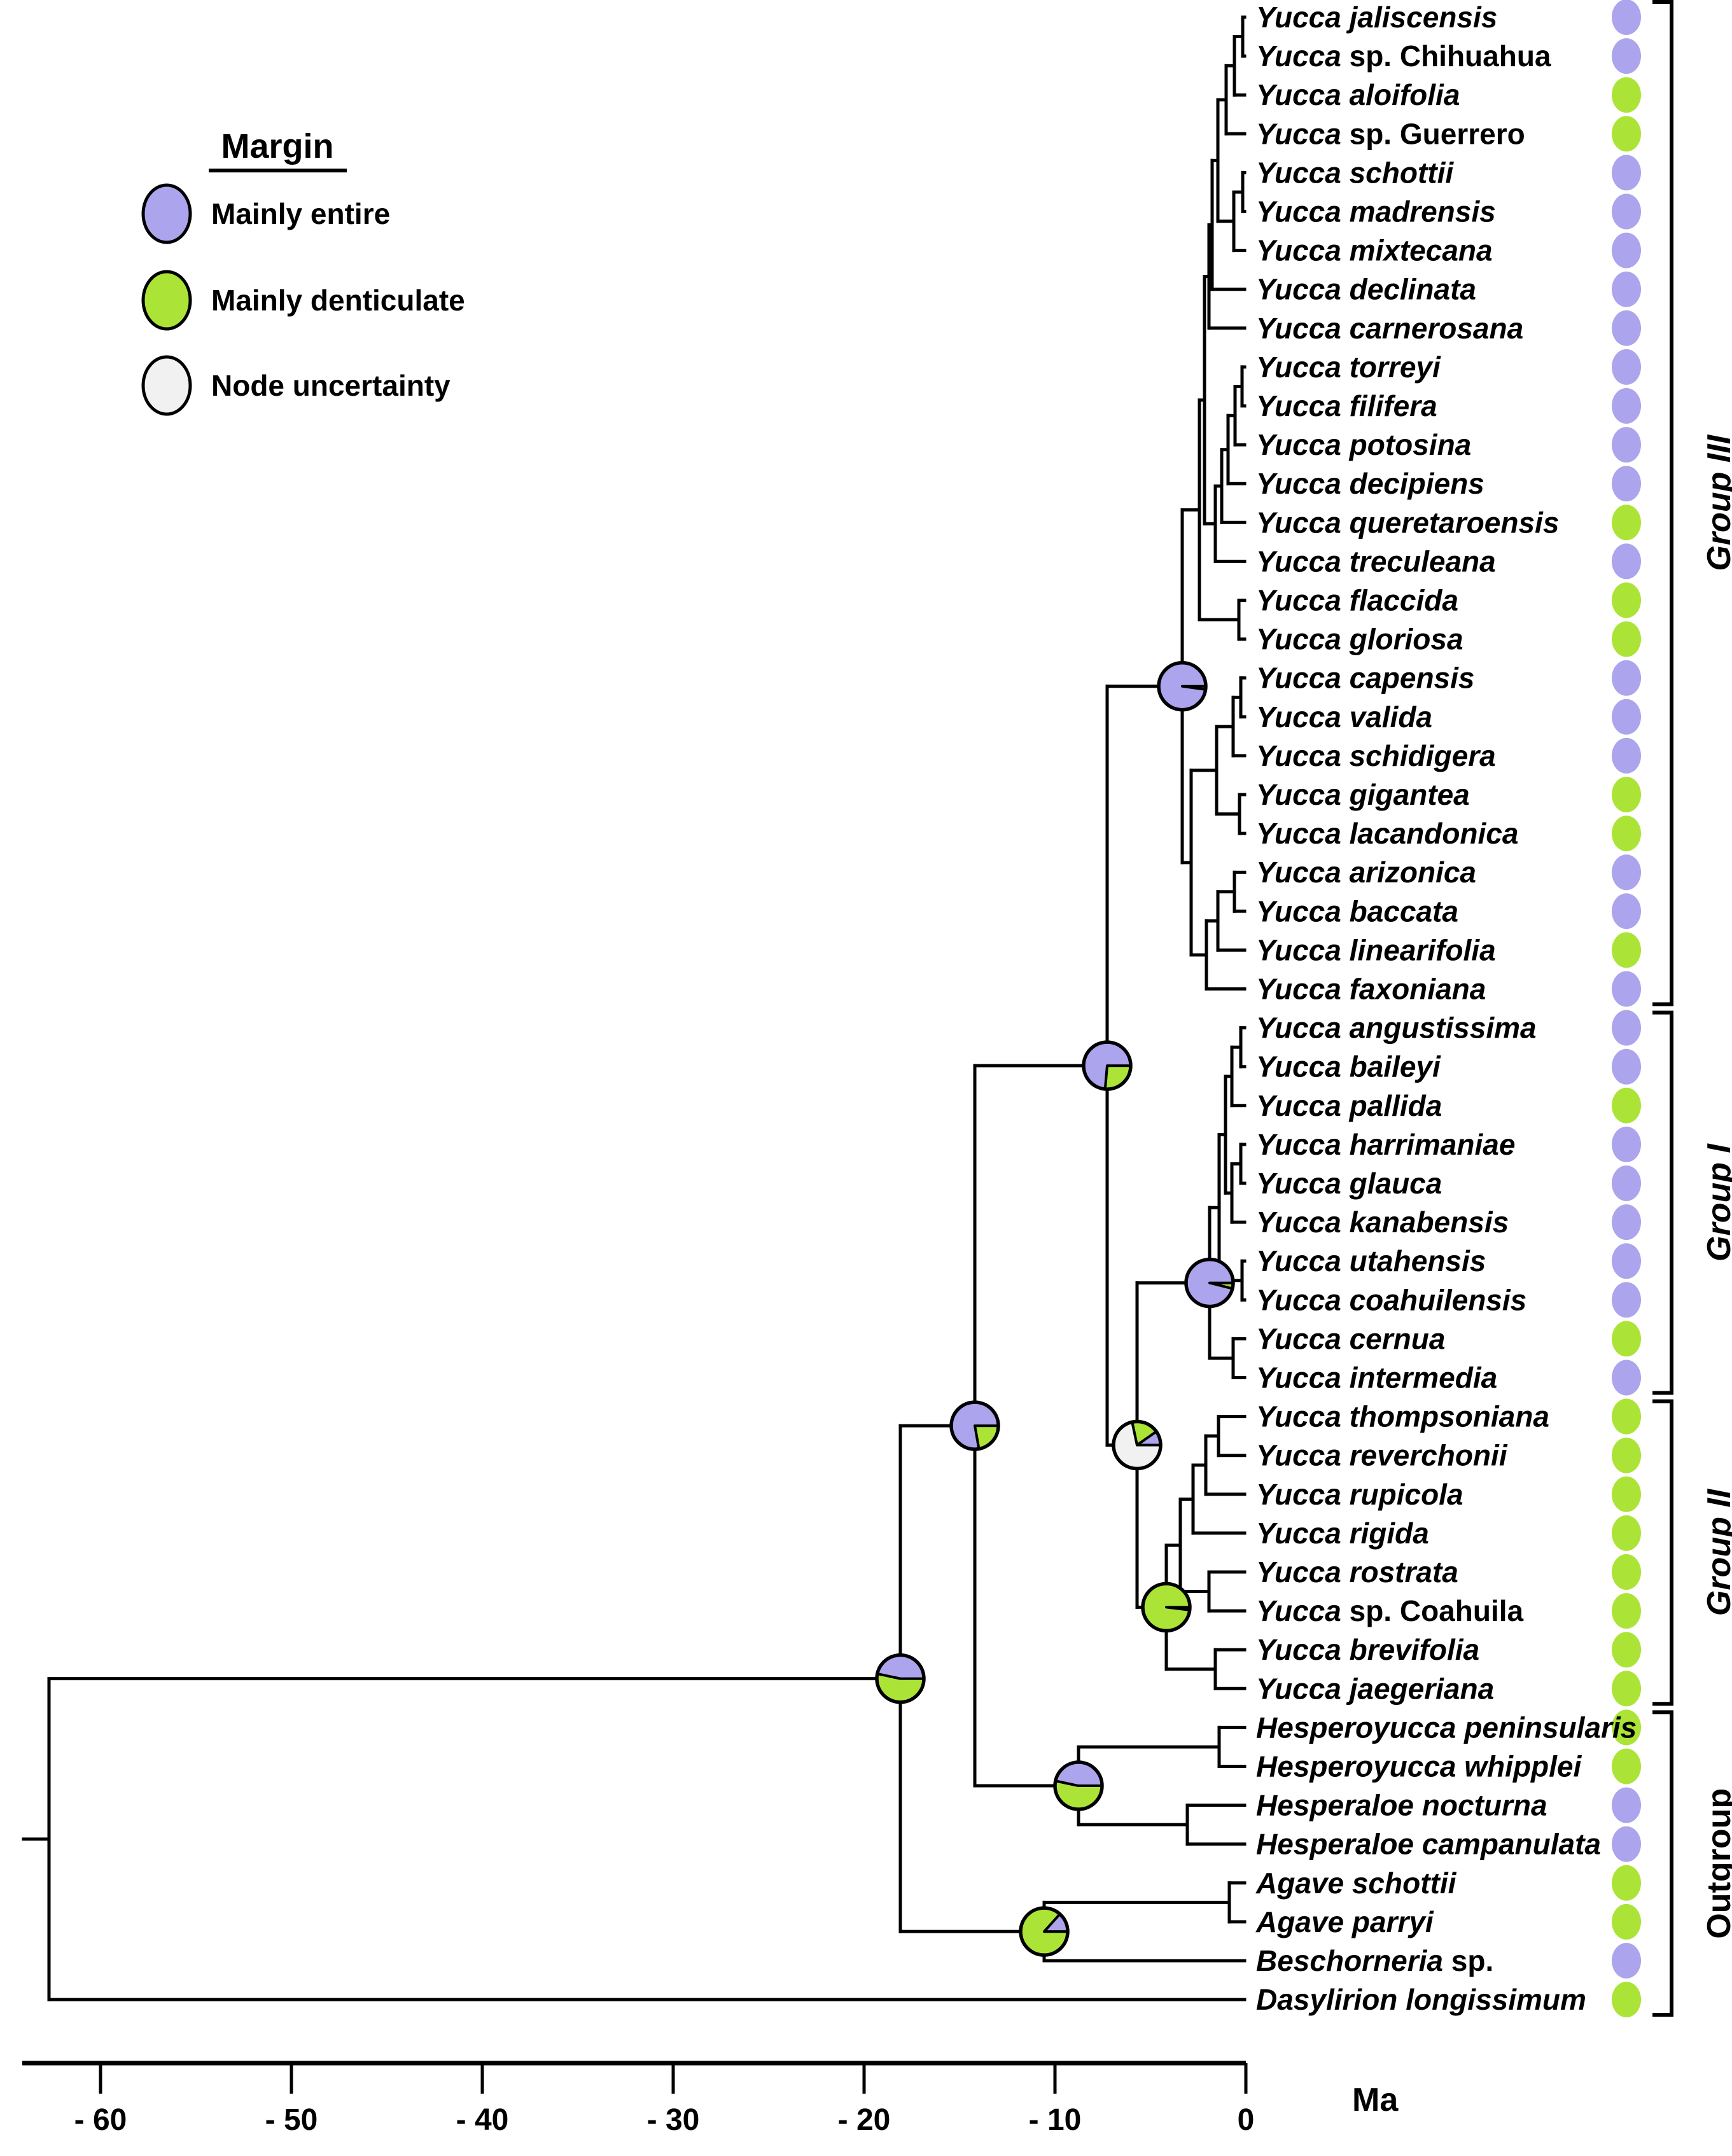  Describe the element at coordinates (1428, 1844) in the screenshot. I see `tip-label: Hesperaloe campanulata` at that location.